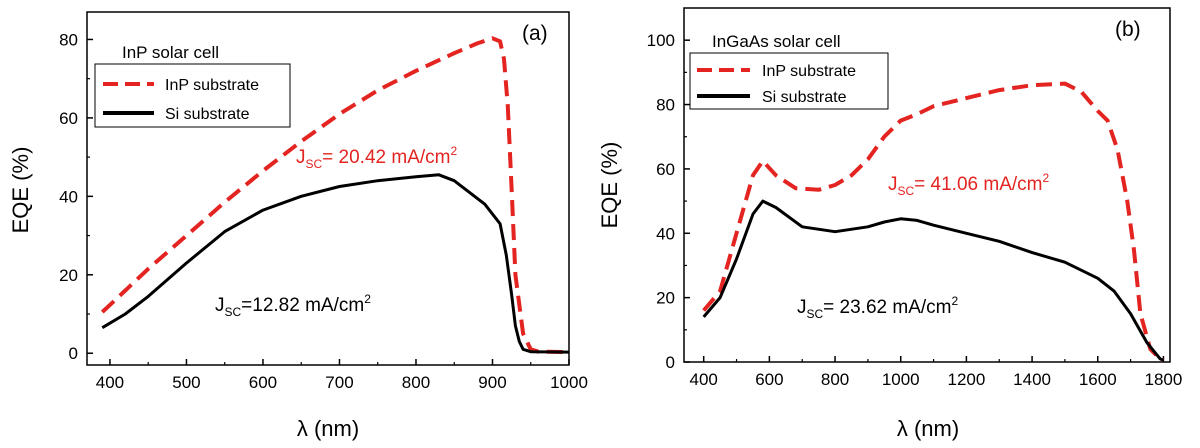 The width and height of the screenshot is (1200, 448). Describe the element at coordinates (968, 184) in the screenshot. I see `jsc-annotation-red-b: JSC= 41.06 mA/cm2` at that location.